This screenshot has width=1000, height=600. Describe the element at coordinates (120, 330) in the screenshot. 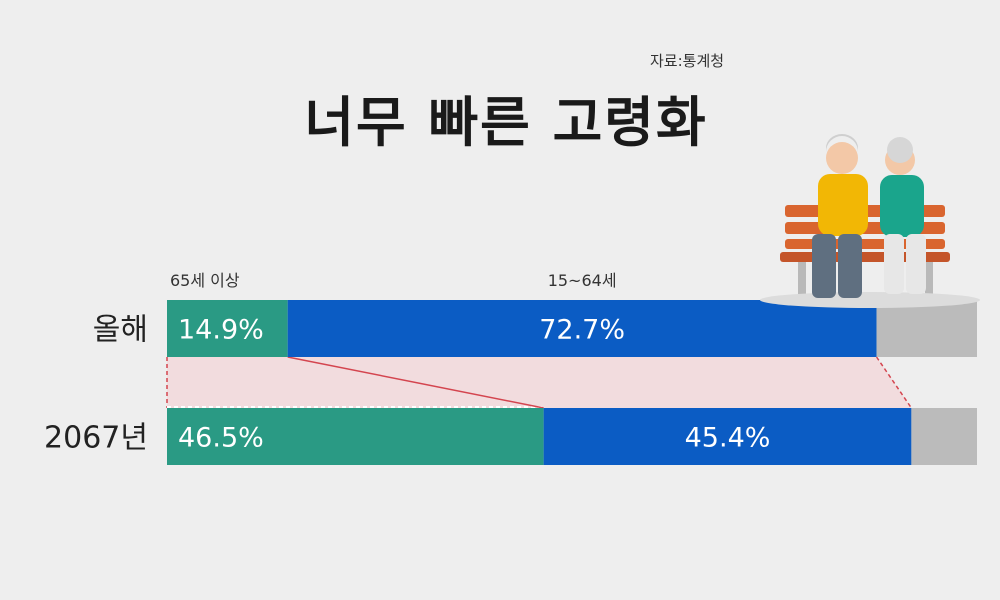

I see `row-label-today: 올해` at that location.